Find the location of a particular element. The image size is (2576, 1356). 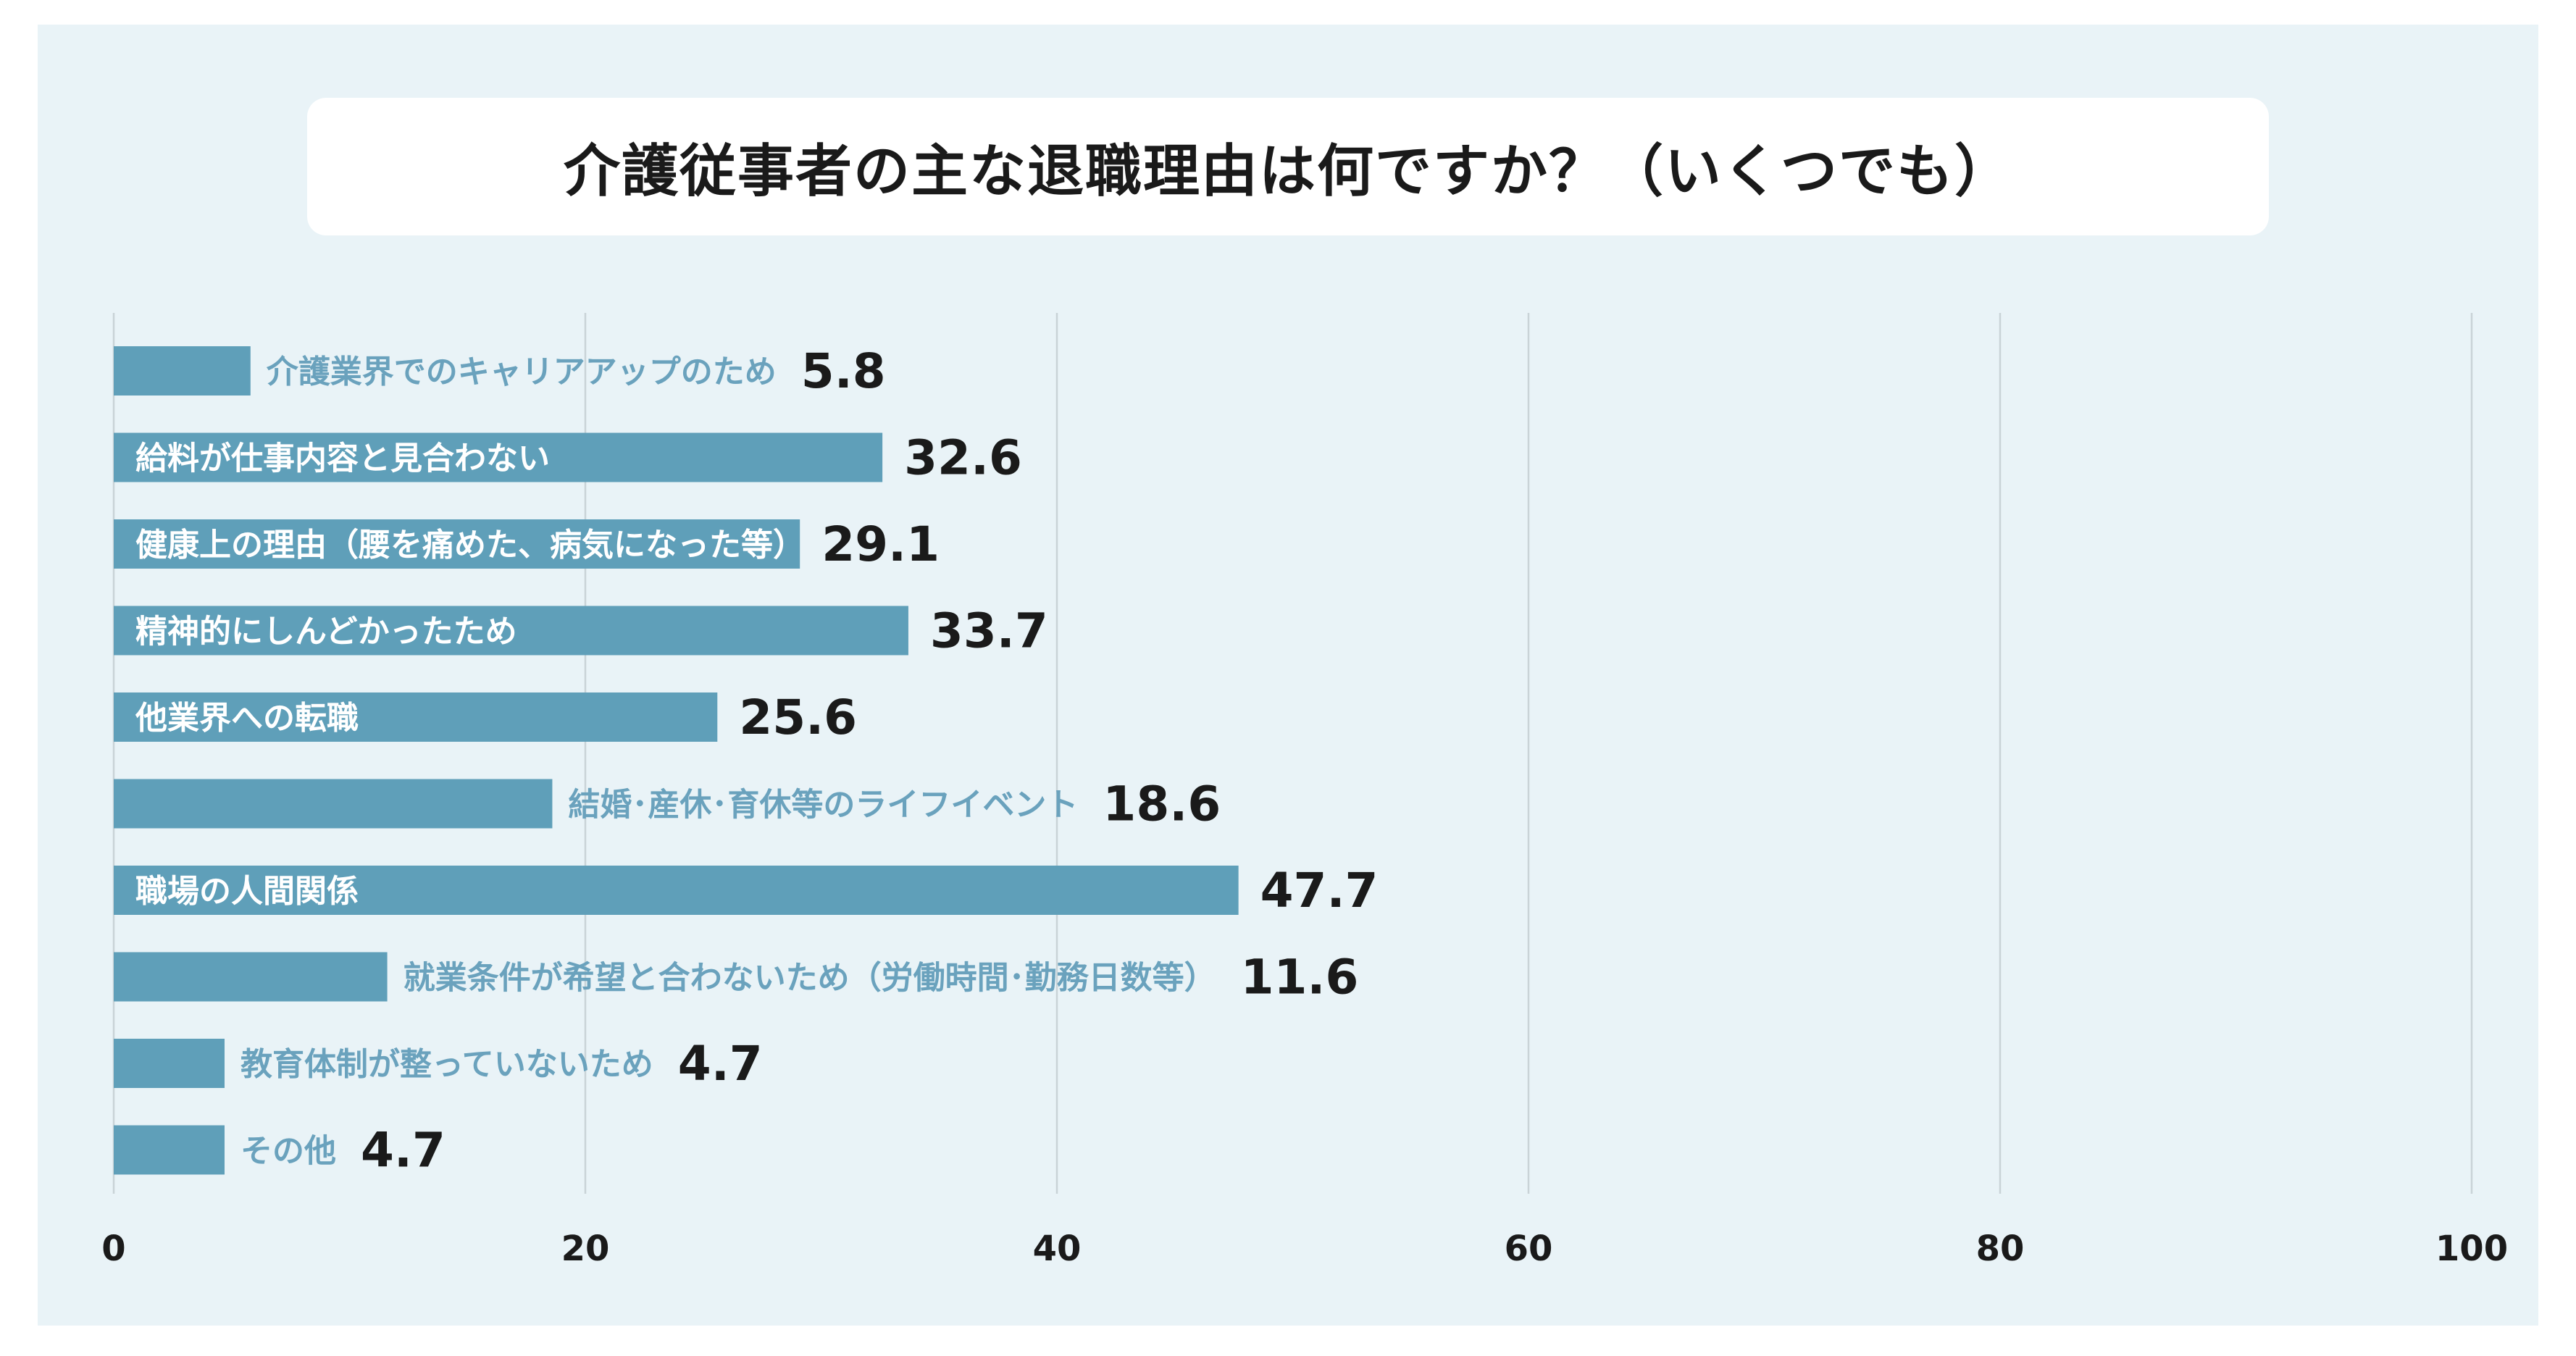

category-label: 給料が仕事内容と見合わない is located at coordinates (342, 458).